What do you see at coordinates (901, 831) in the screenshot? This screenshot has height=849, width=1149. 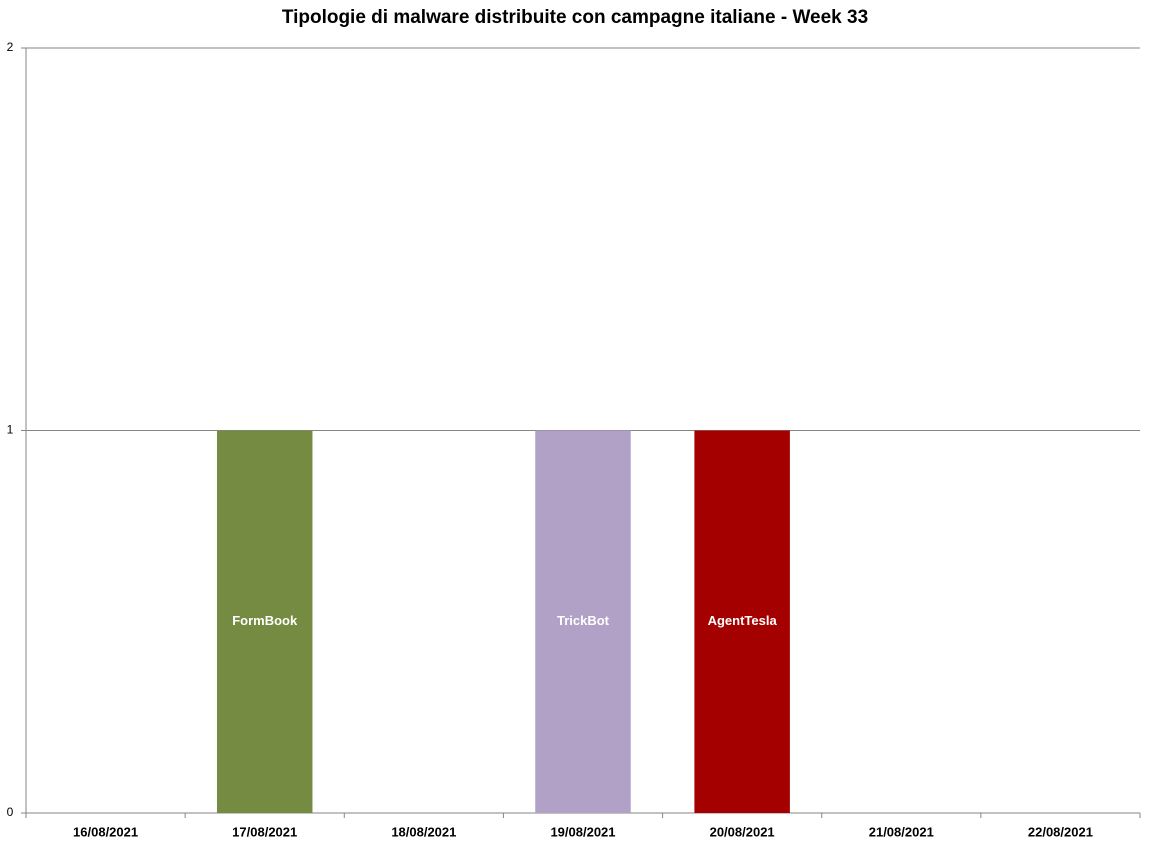 I see `x-tick-label: 21/08/2021` at bounding box center [901, 831].